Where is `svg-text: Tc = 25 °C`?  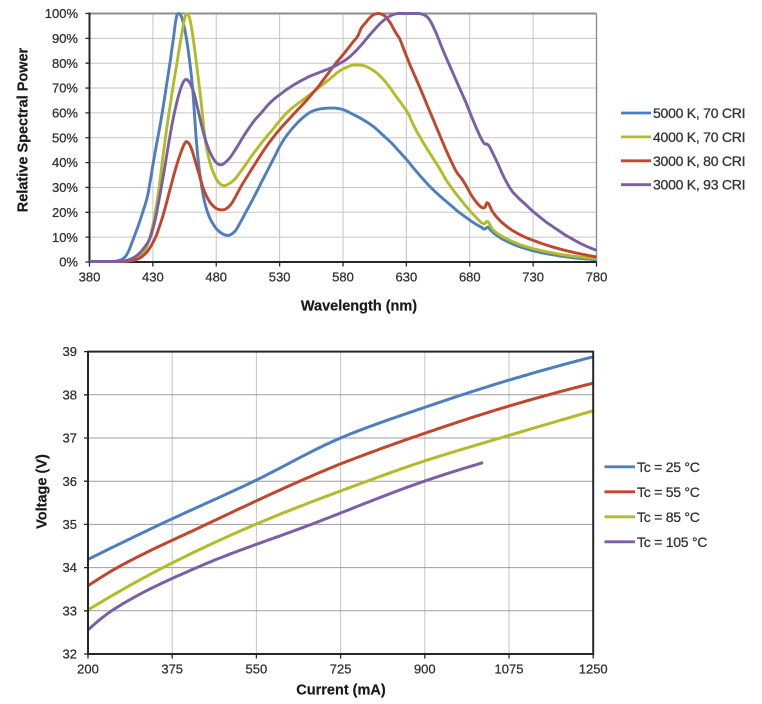 svg-text: Tc = 25 °C is located at coordinates (668, 467).